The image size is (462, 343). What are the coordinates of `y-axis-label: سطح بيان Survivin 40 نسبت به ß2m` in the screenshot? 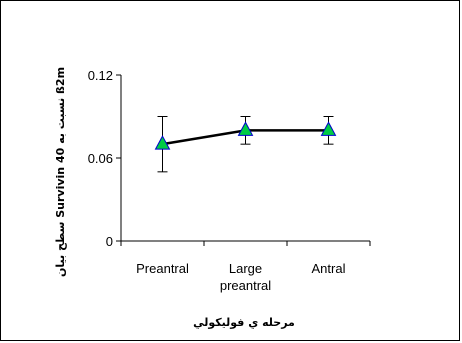 It's located at (60, 172).